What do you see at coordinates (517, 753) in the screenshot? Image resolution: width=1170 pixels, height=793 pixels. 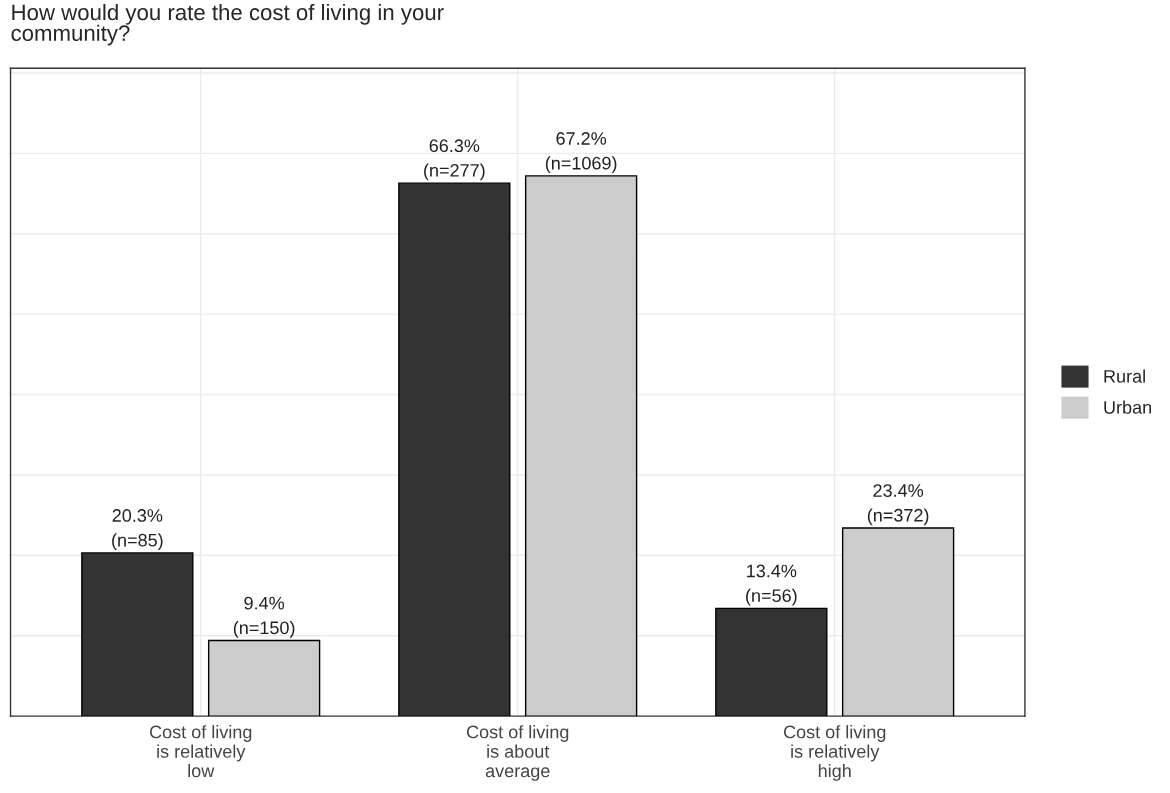 I see `x-tick-label: Cost of living is about average` at bounding box center [517, 753].